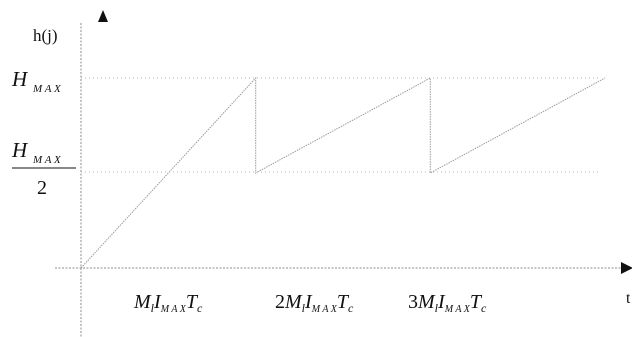 The width and height of the screenshot is (632, 337). I want to click on x-tick-3: 3MlIM A XTc, so click(447, 303).